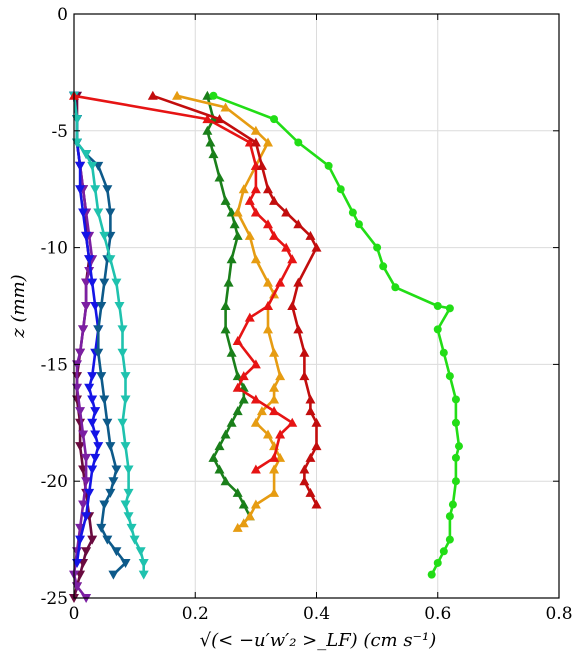  Describe the element at coordinates (59, 132) in the screenshot. I see `y-tick-label: -5` at that location.